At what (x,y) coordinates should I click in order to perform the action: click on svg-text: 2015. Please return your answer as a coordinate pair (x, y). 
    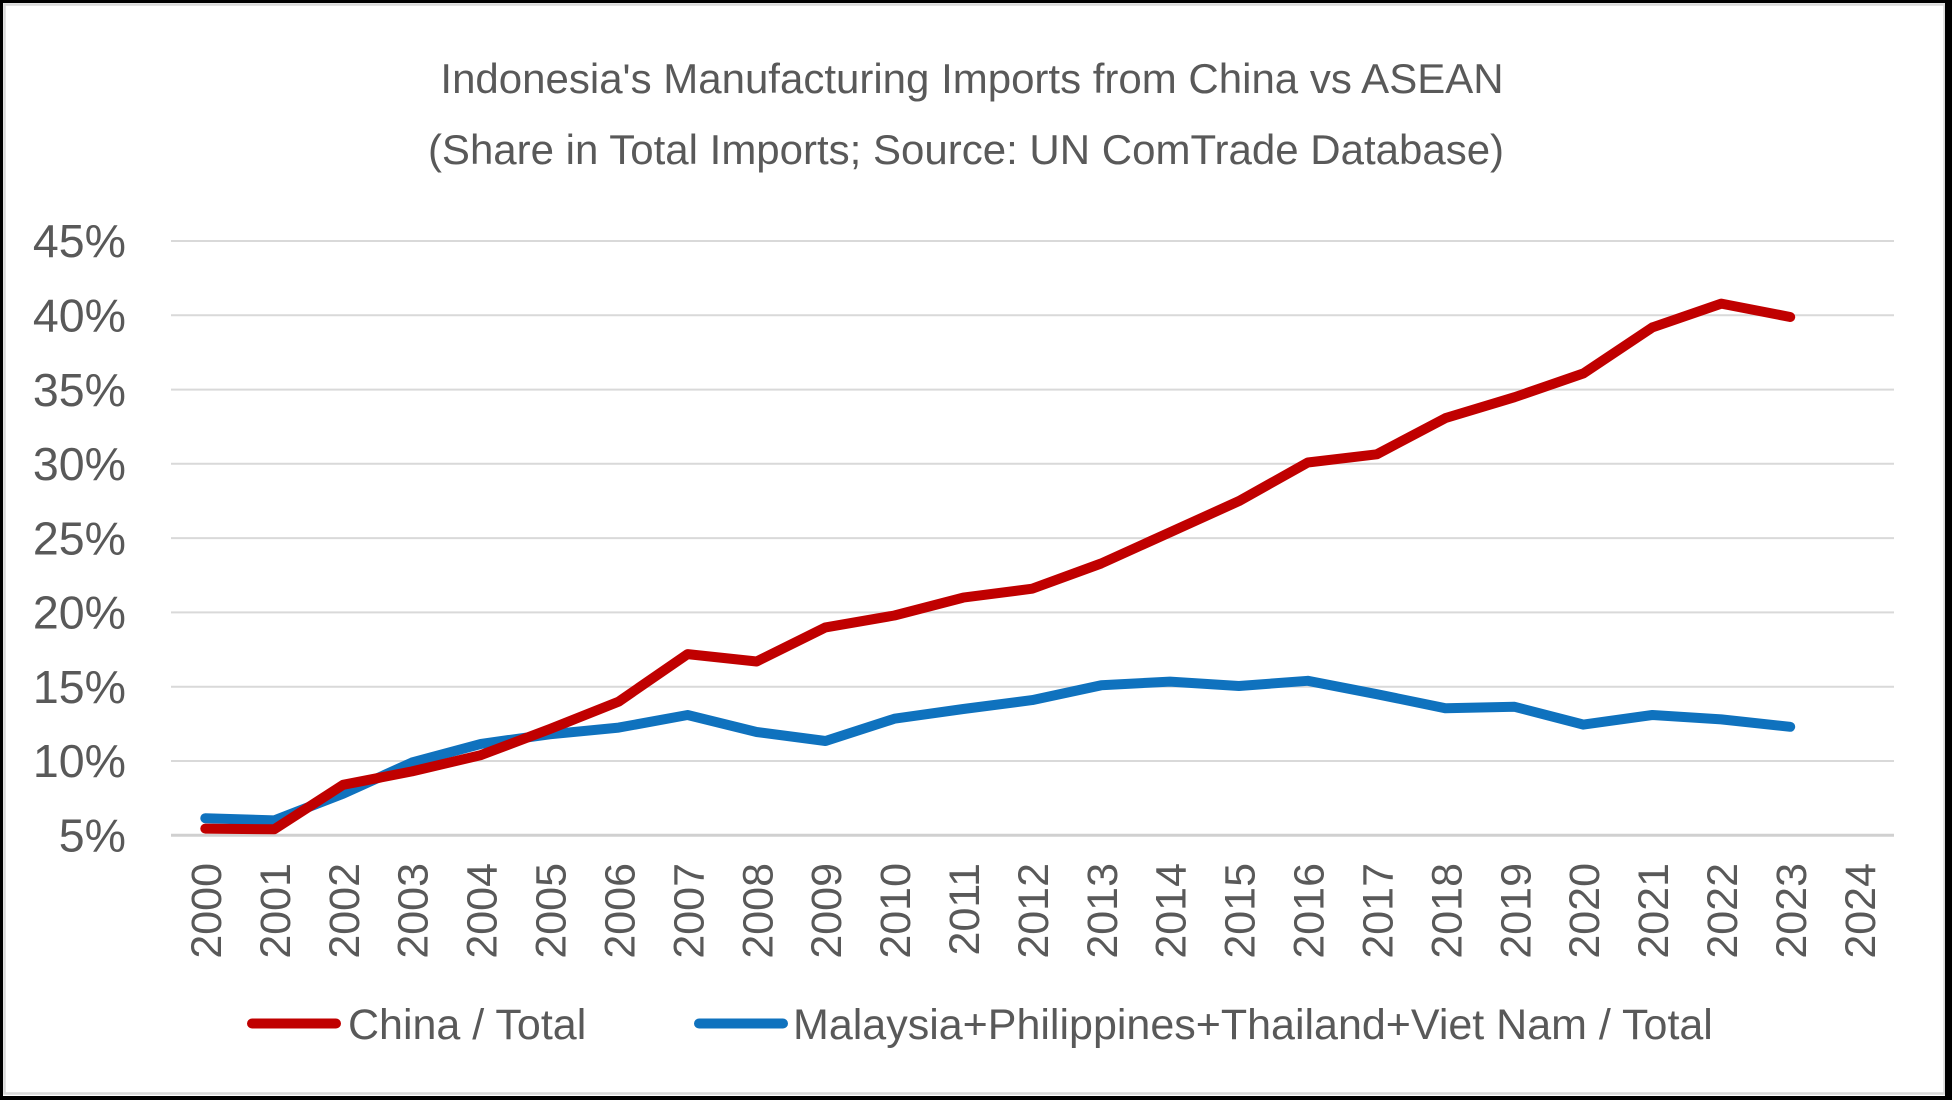
    Looking at the image, I should click on (1241, 911).